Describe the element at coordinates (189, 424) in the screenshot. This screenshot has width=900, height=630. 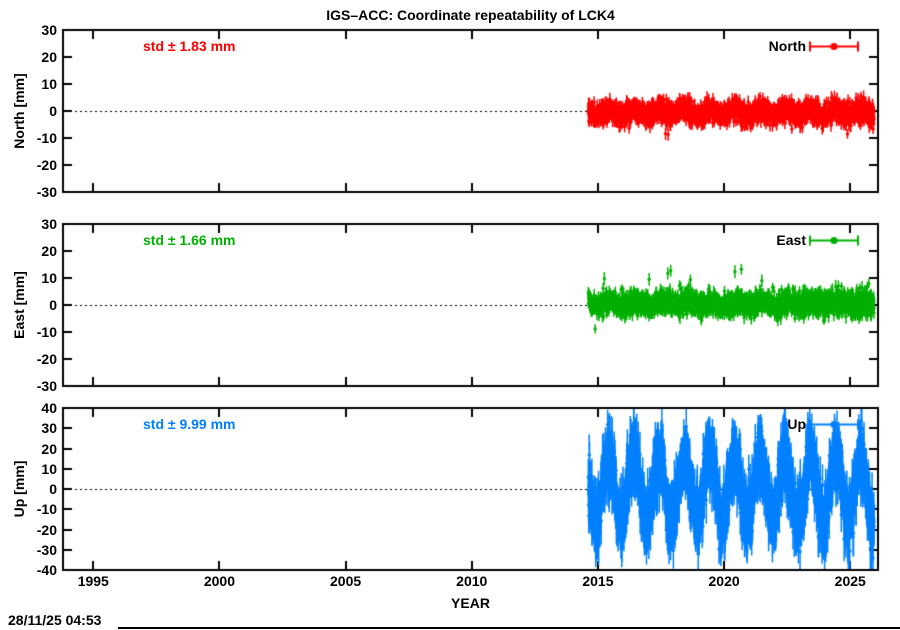
I see `up-std-label: std ± 9.99 mm` at that location.